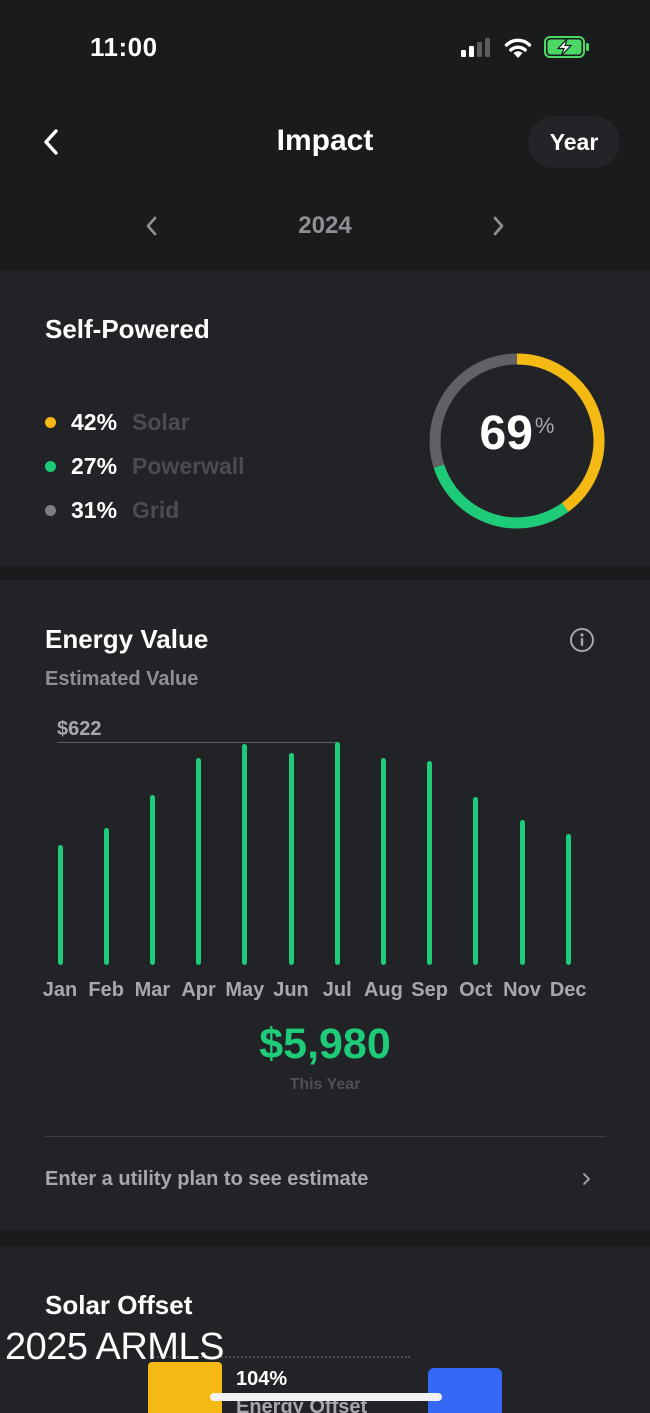 Image resolution: width=650 pixels, height=1413 pixels. What do you see at coordinates (152, 990) in the screenshot?
I see `month-label-mar: Mar` at bounding box center [152, 990].